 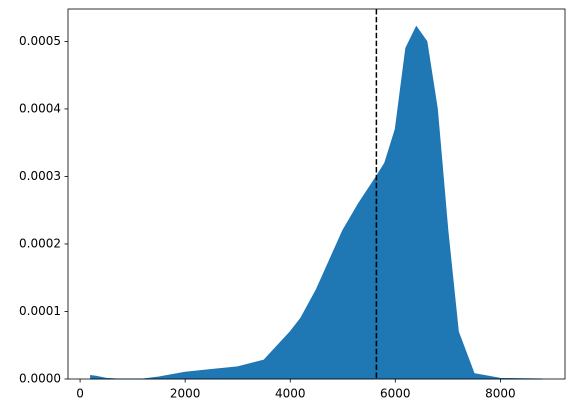 What do you see at coordinates (185, 394) in the screenshot?
I see `x-tick-label: 2000` at bounding box center [185, 394].